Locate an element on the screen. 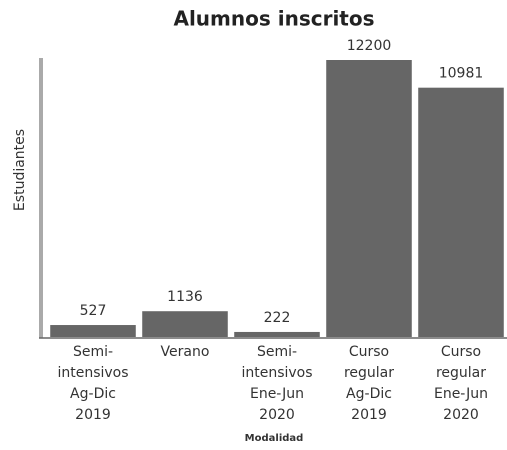  value-label: 1136 is located at coordinates (185, 297).